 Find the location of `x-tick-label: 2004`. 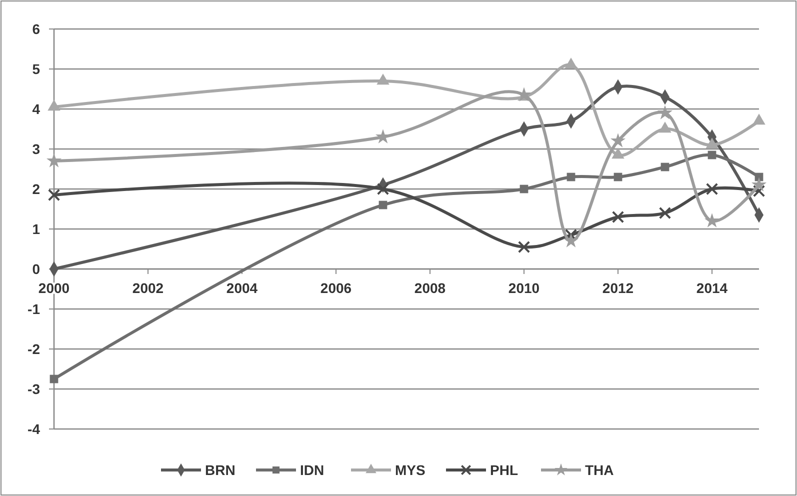

x-tick-label: 2004 is located at coordinates (242, 288).